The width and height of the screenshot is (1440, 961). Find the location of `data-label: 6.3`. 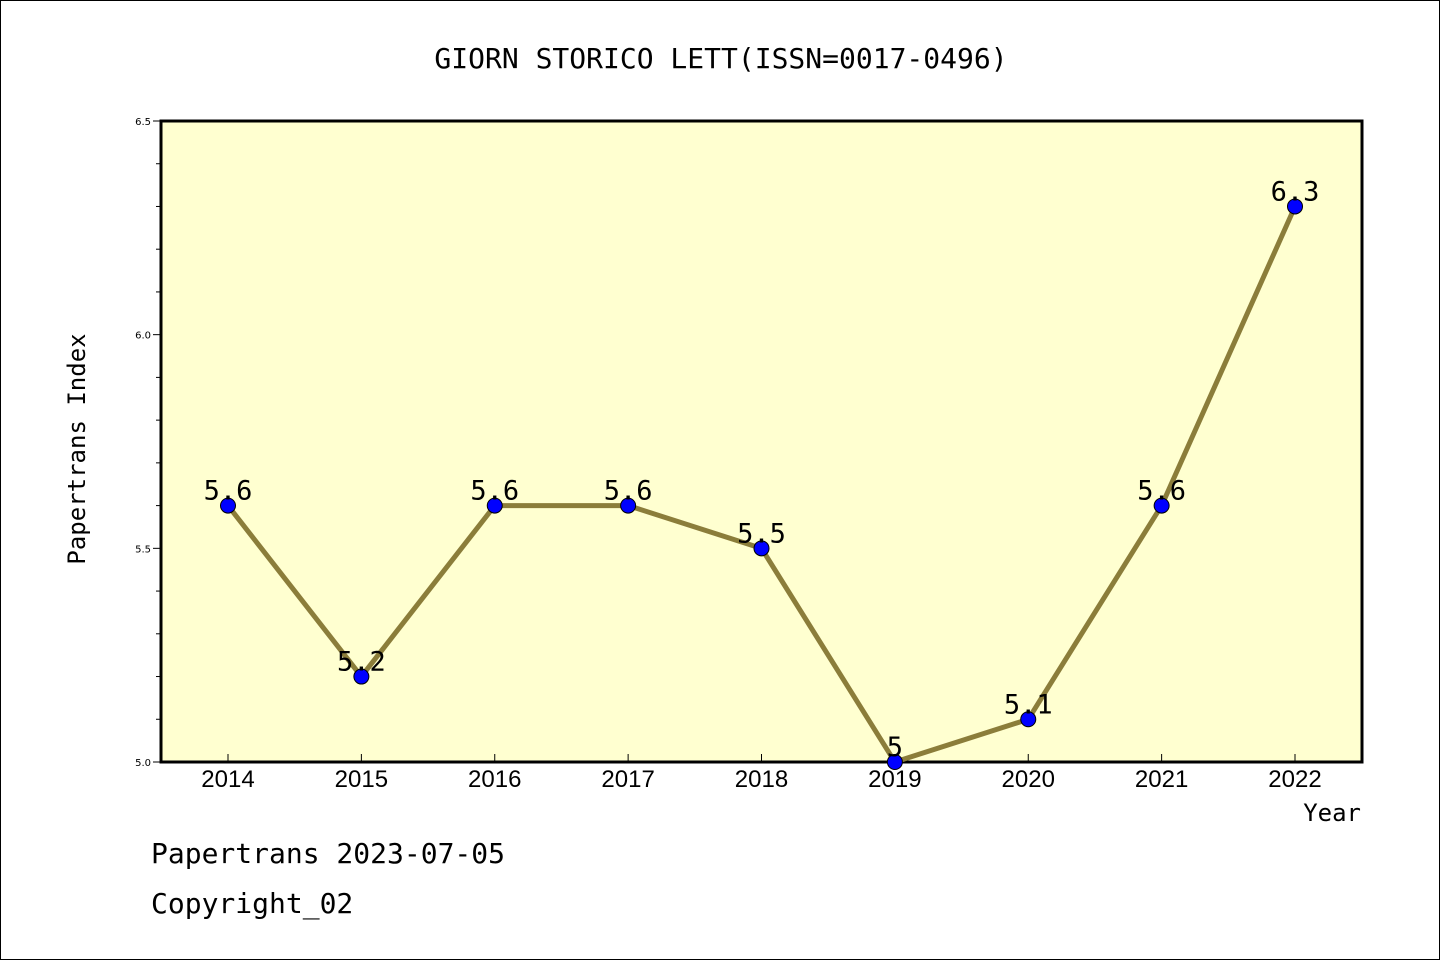

data-label: 6.3 is located at coordinates (1295, 191).